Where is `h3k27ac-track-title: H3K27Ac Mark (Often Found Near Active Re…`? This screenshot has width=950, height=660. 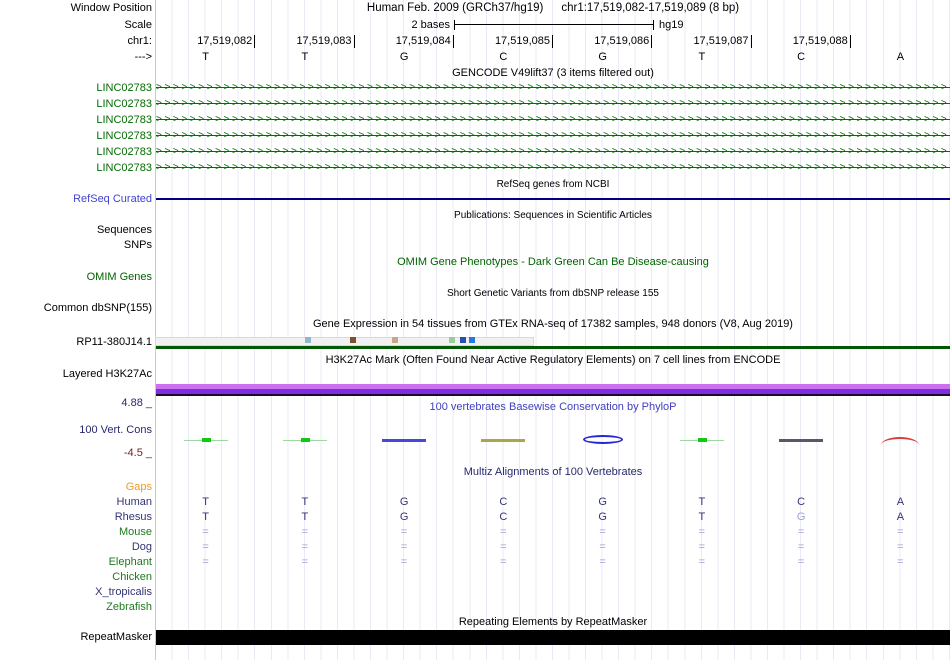
h3k27ac-track-title: H3K27Ac Mark (Often Found Near Active Re… is located at coordinates (553, 360).